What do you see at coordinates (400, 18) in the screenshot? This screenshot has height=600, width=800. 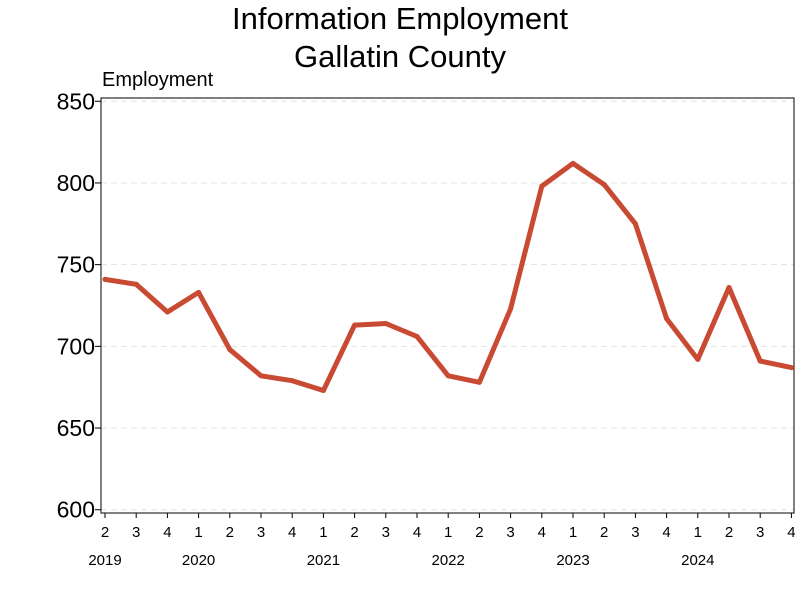 I see `chart-title-line-1: Information Employment` at bounding box center [400, 18].